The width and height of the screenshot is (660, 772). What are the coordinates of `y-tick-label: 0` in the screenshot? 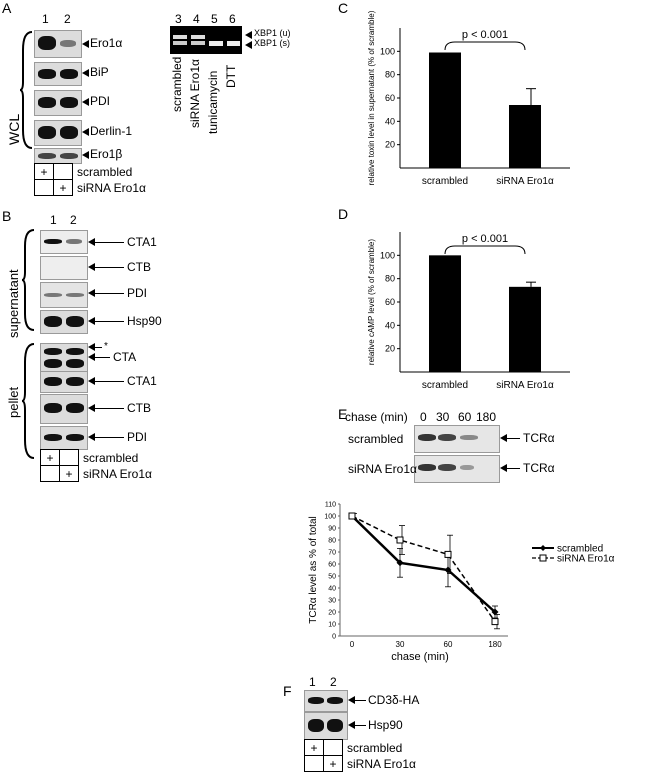 It's located at (334, 637).